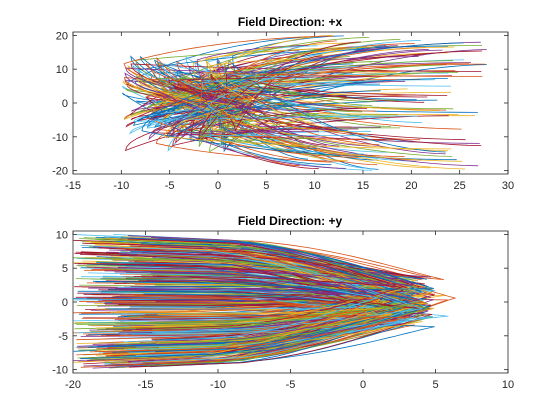 The width and height of the screenshot is (560, 420). What do you see at coordinates (290, 221) in the screenshot?
I see `plot-title: Field Direction: +y` at bounding box center [290, 221].